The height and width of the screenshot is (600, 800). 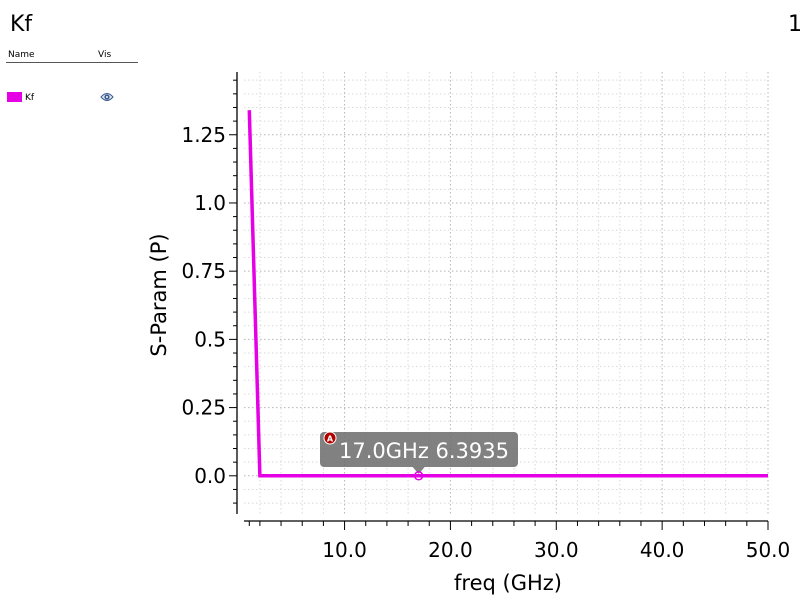 I want to click on y-axis-label: S-Param (P), so click(x=159, y=294).